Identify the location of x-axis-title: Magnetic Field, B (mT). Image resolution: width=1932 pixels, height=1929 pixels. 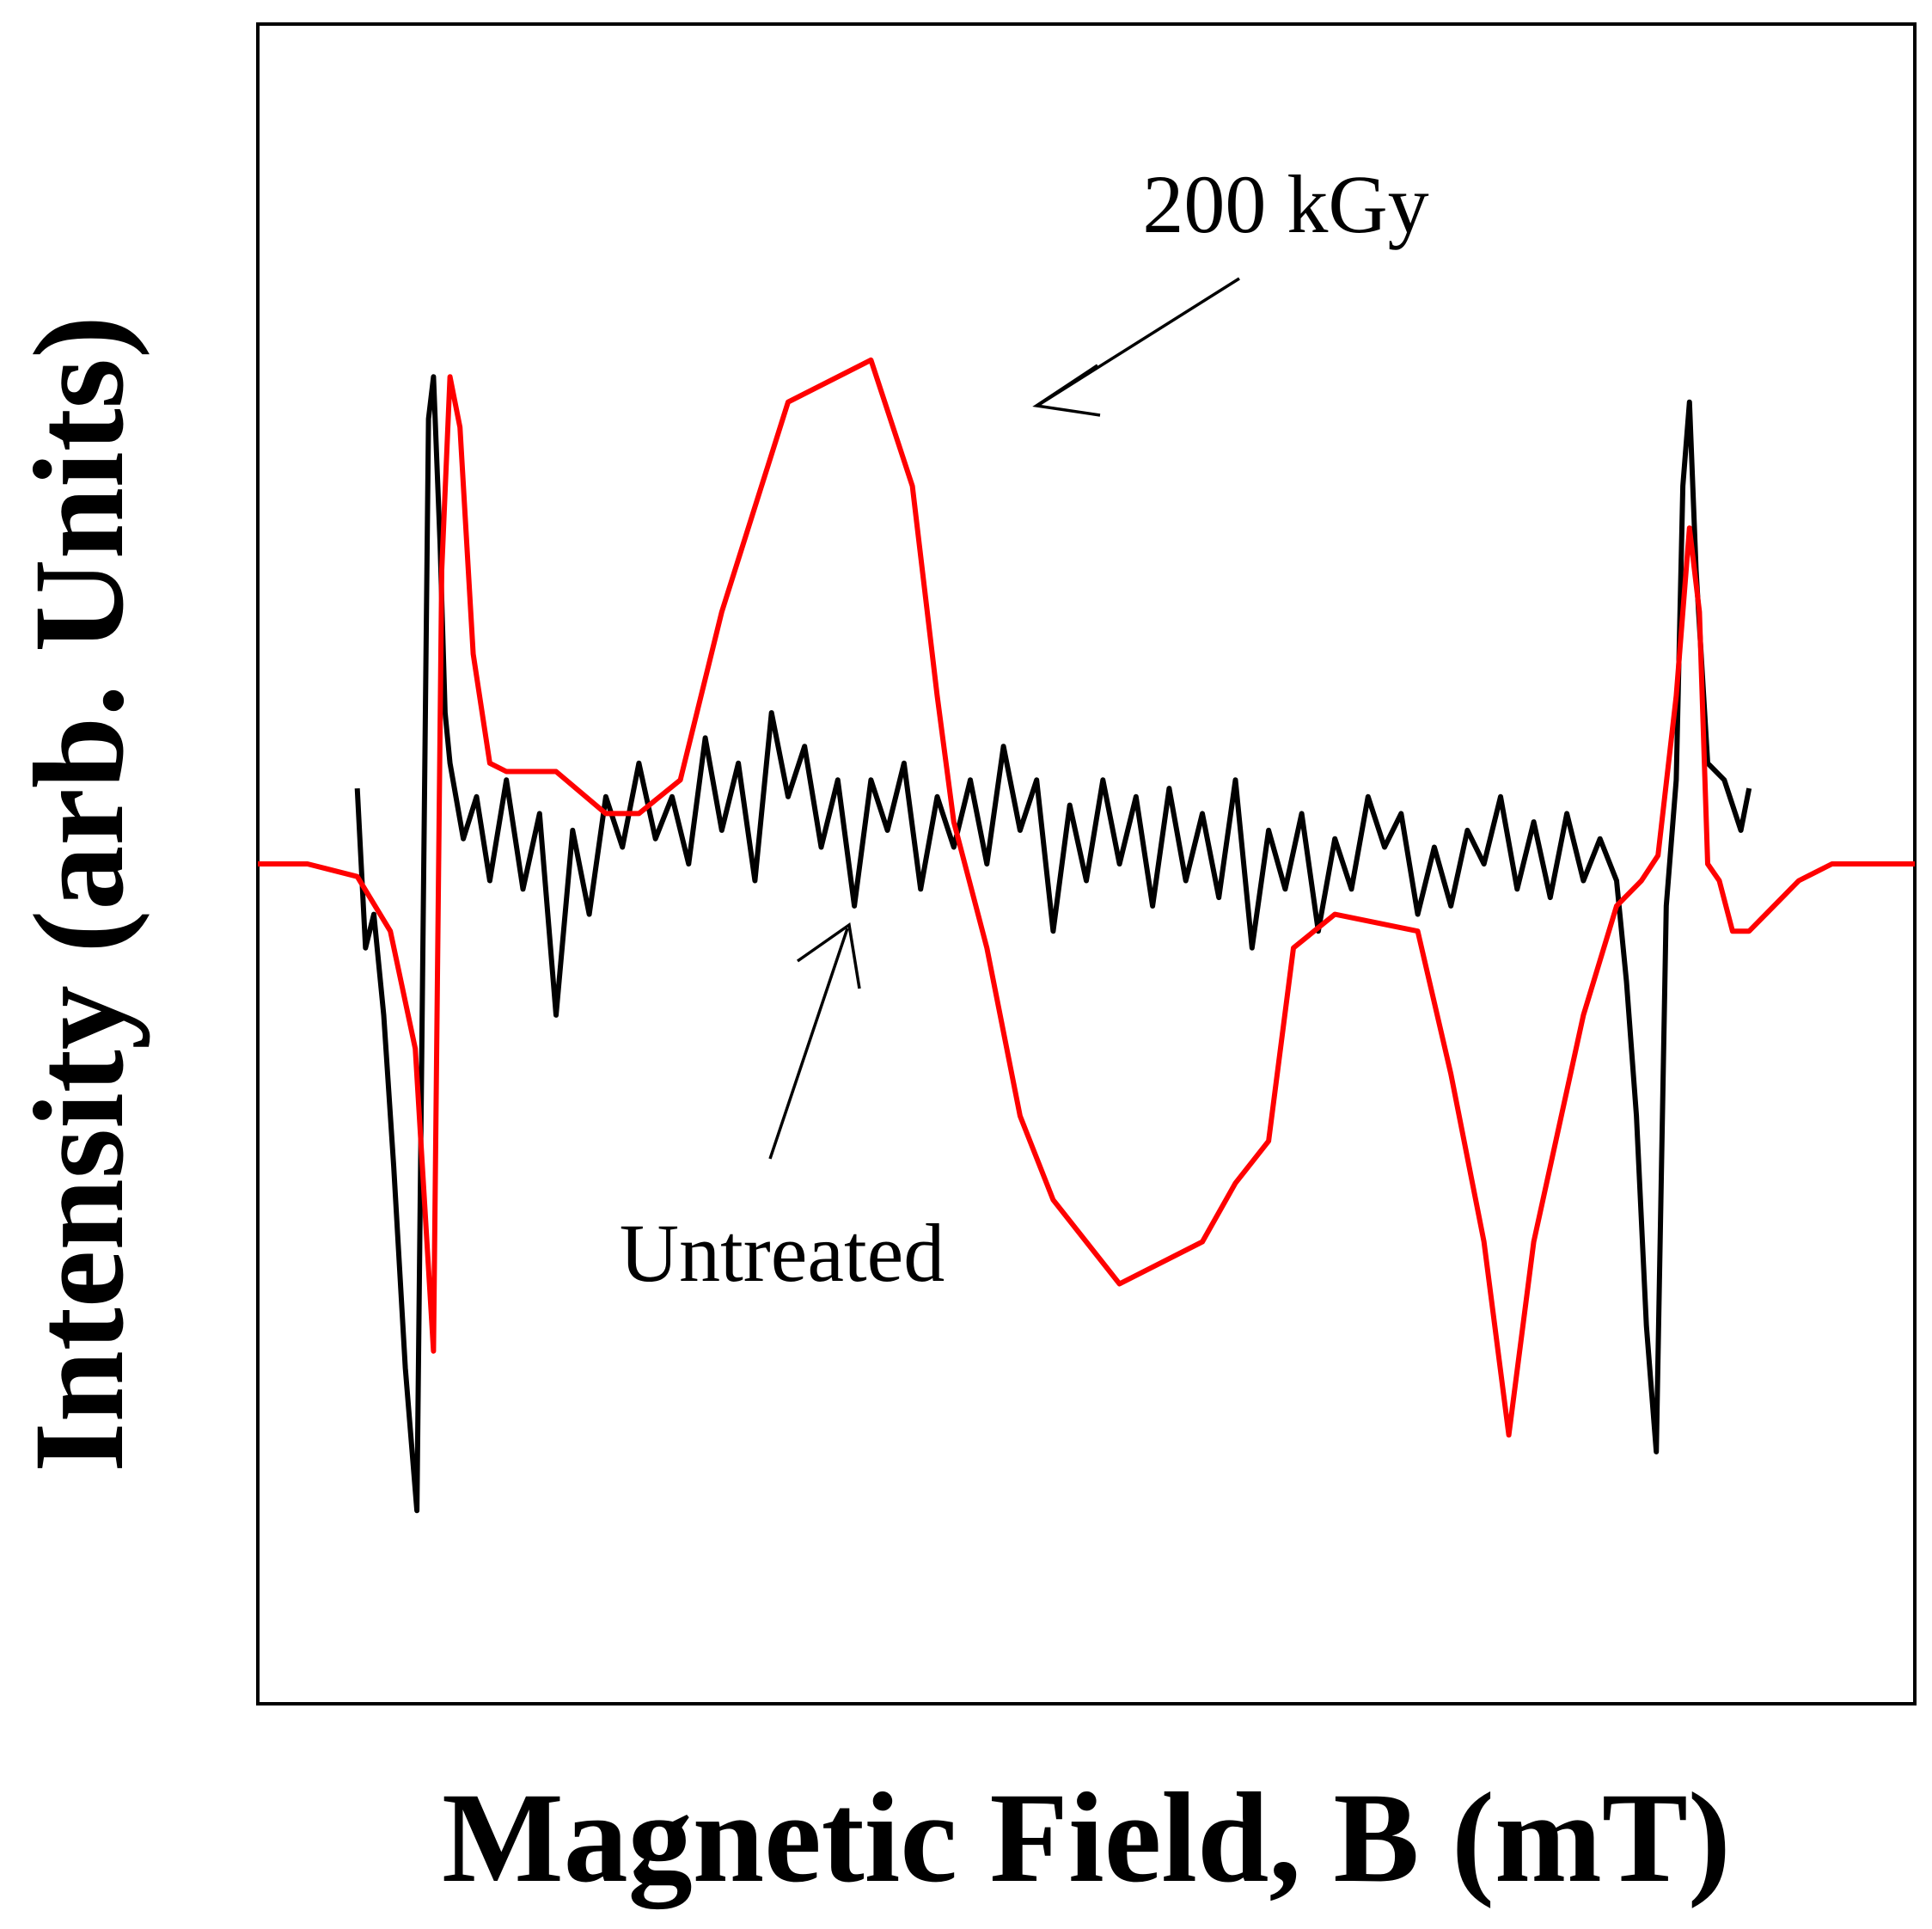
(1086, 1838).